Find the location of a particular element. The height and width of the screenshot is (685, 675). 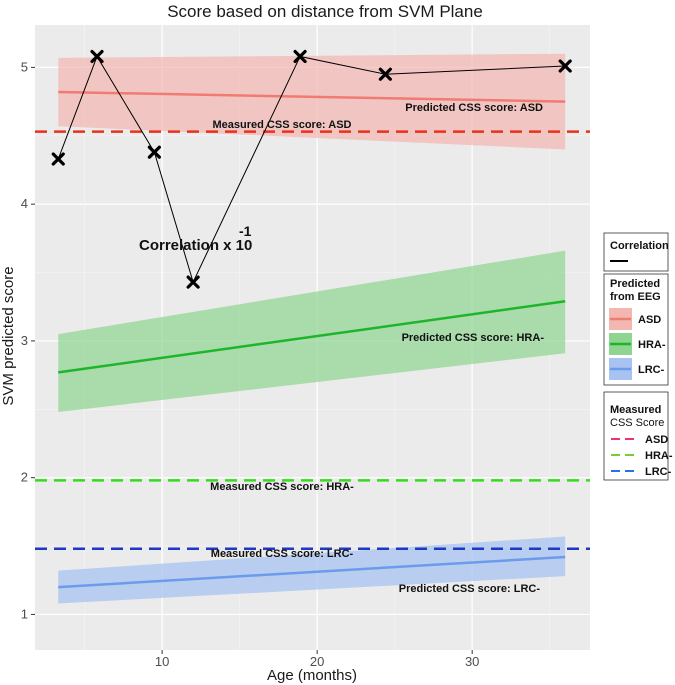

annotation-measured-lrc: Measured CSS score: LRC- is located at coordinates (282, 554).